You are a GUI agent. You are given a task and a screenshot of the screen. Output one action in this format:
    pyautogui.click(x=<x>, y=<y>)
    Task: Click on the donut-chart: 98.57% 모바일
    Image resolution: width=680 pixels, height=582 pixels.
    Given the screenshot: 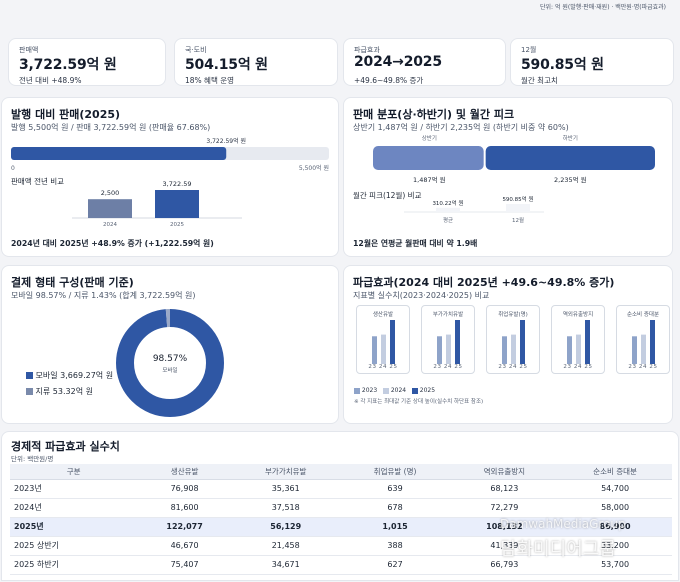 What is the action you would take?
    pyautogui.click(x=170, y=363)
    